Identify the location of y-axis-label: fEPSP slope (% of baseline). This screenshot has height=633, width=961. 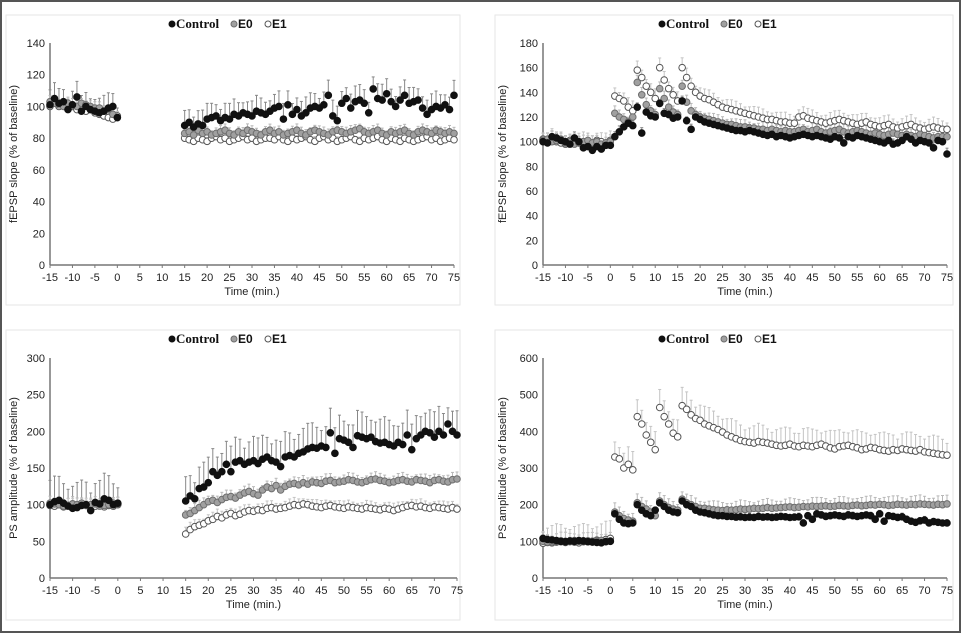
(14, 154).